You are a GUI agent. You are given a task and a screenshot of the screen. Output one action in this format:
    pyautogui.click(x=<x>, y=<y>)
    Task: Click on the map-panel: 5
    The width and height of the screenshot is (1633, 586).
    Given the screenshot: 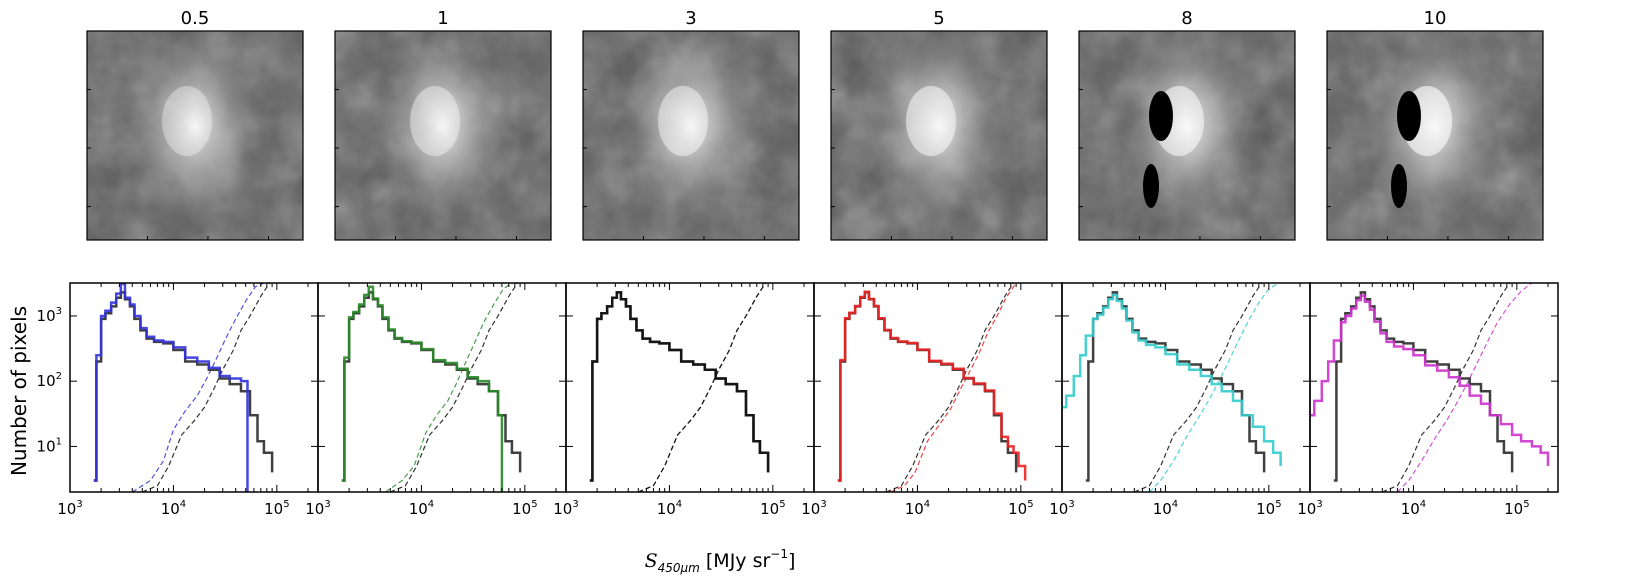 What is the action you would take?
    pyautogui.click(x=939, y=124)
    